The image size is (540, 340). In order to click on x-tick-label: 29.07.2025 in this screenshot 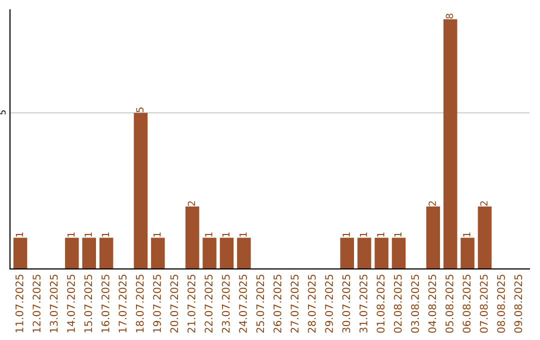, I will do `click(329, 303)`.